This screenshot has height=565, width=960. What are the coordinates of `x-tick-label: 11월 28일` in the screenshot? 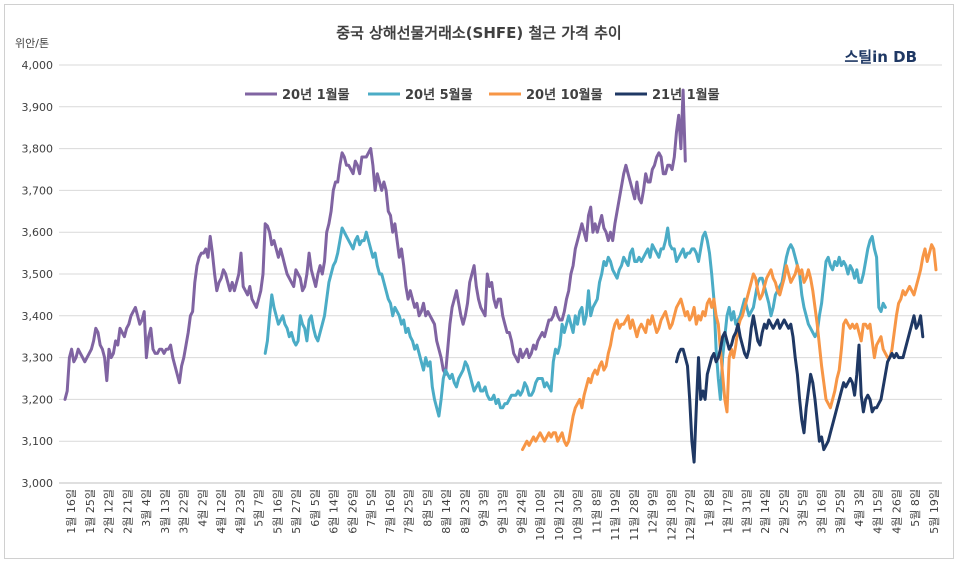 It's located at (634, 515).